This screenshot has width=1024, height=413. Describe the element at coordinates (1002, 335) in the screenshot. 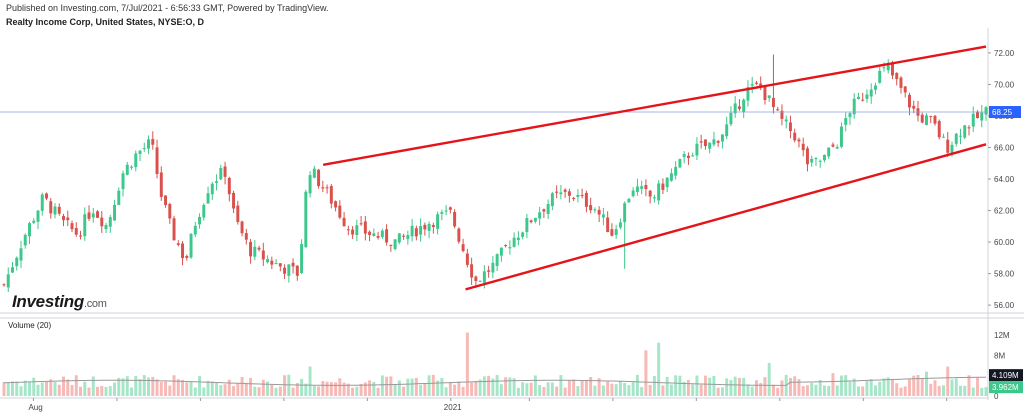

I see `volume-tick-label: 12M` at that location.